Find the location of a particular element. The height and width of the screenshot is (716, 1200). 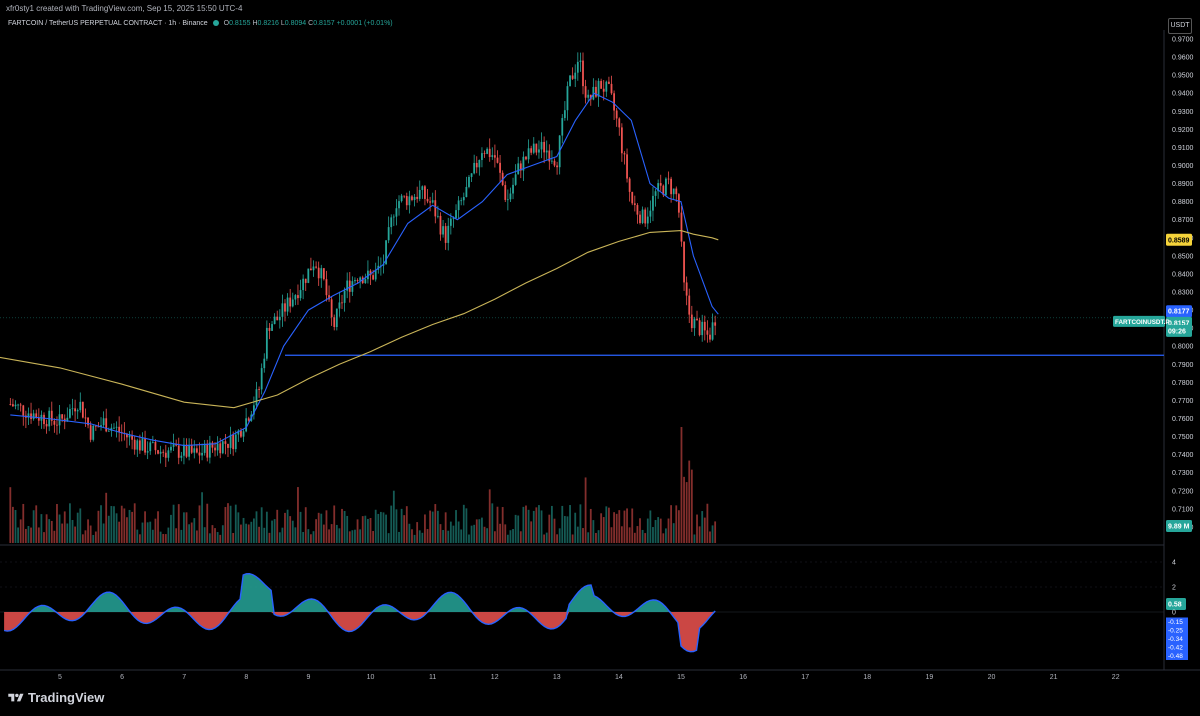

x-tick-label: 7 is located at coordinates (184, 677).